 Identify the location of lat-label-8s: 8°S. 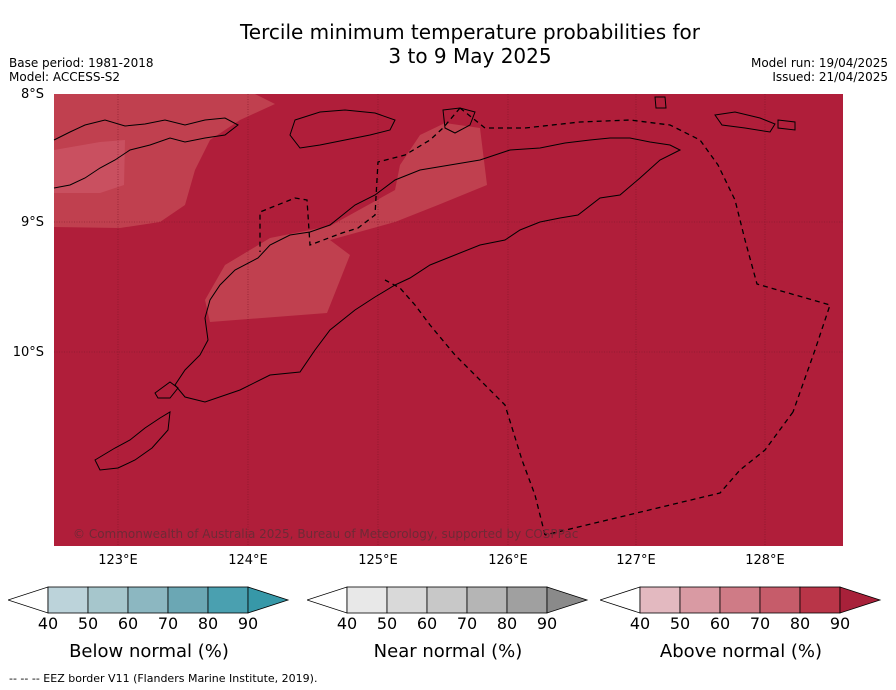
(32, 94).